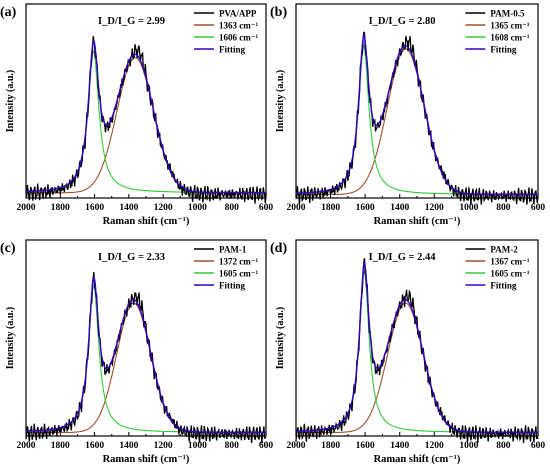 The image size is (550, 468). What do you see at coordinates (278, 12) in the screenshot?
I see `panel-label: (b)` at bounding box center [278, 12].